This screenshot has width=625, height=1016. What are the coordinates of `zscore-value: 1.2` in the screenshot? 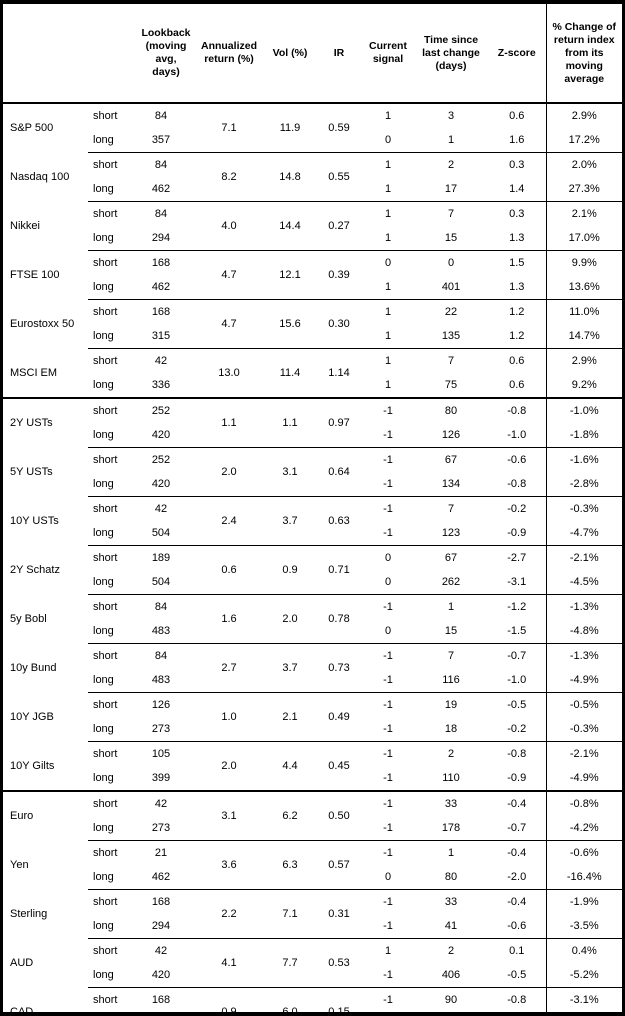 It's located at (517, 336).